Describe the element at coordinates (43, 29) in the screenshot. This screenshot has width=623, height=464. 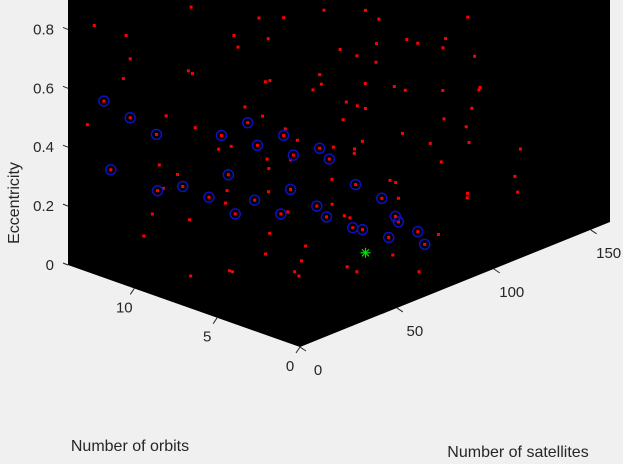
I see `z-tick-label: 0.8` at that location.